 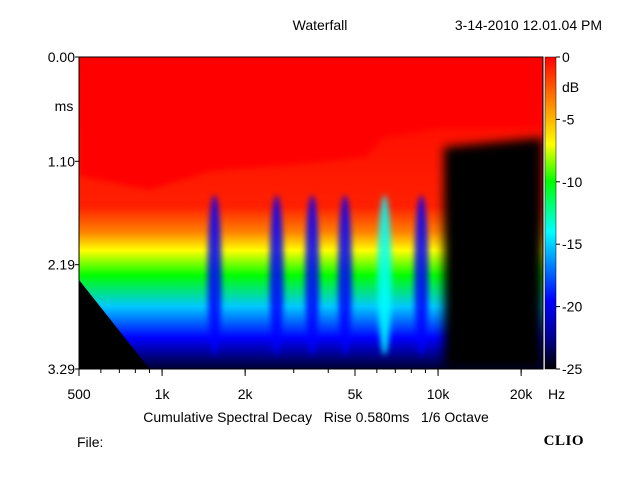 What do you see at coordinates (569, 213) in the screenshot?
I see `colorbar-ticks: 0 -5 -10 -15 -20 -25` at bounding box center [569, 213].